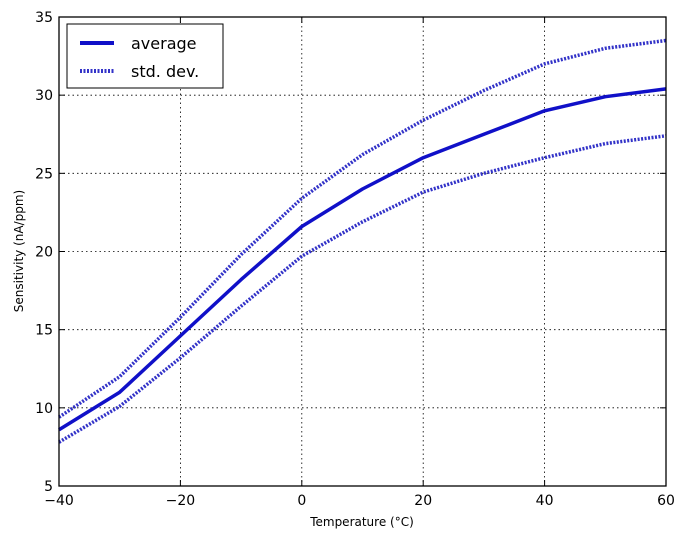 This screenshot has width=678, height=533. What do you see at coordinates (301, 501) in the screenshot?
I see `x-tick-label: 0` at bounding box center [301, 501].